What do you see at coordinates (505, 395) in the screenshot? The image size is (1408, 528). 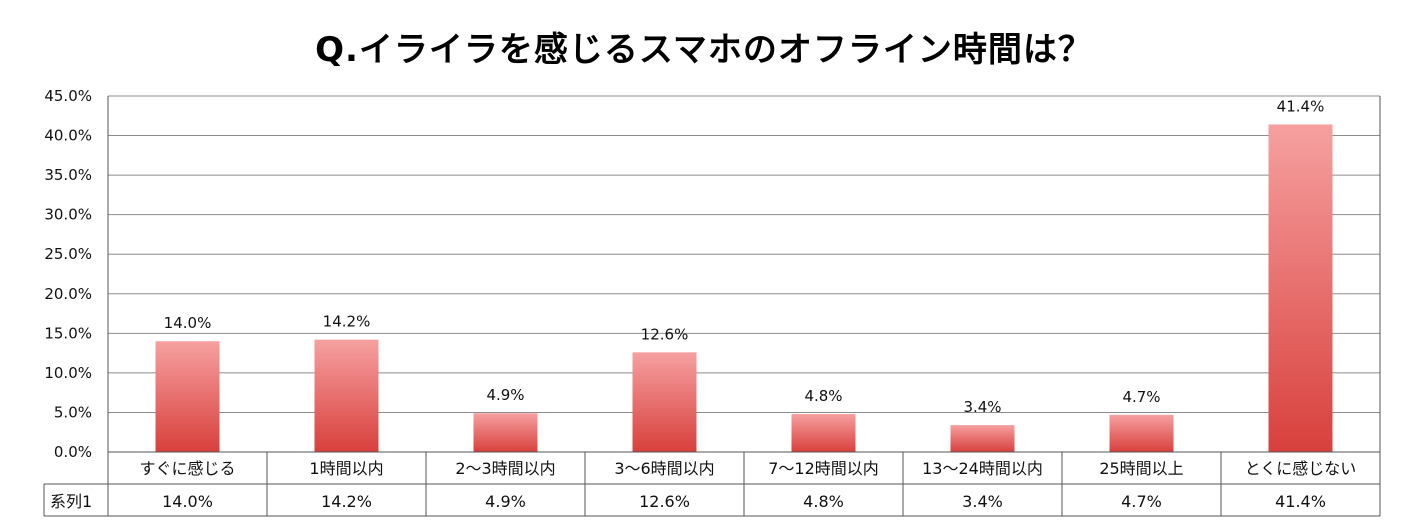 I see `data-label: 4.9%` at bounding box center [505, 395].